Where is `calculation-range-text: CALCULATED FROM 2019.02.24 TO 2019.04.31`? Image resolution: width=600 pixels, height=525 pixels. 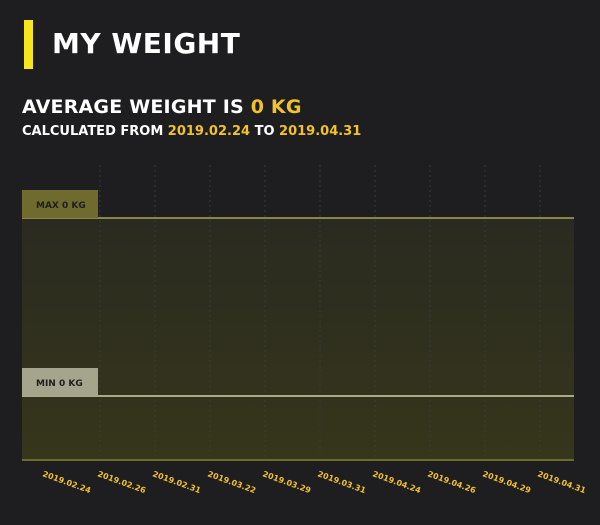
calculation-range-text: CALCULATED FROM 2019.02.24 TO 2019.04.31 is located at coordinates (191, 132).